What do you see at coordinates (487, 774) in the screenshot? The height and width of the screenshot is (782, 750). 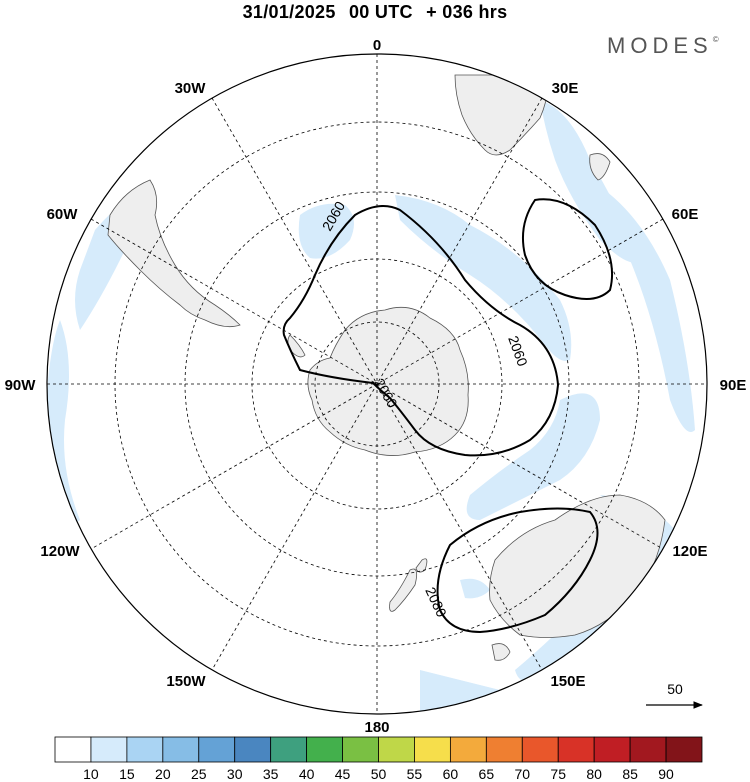 I see `colorbar-tick-label: 65` at bounding box center [487, 774].